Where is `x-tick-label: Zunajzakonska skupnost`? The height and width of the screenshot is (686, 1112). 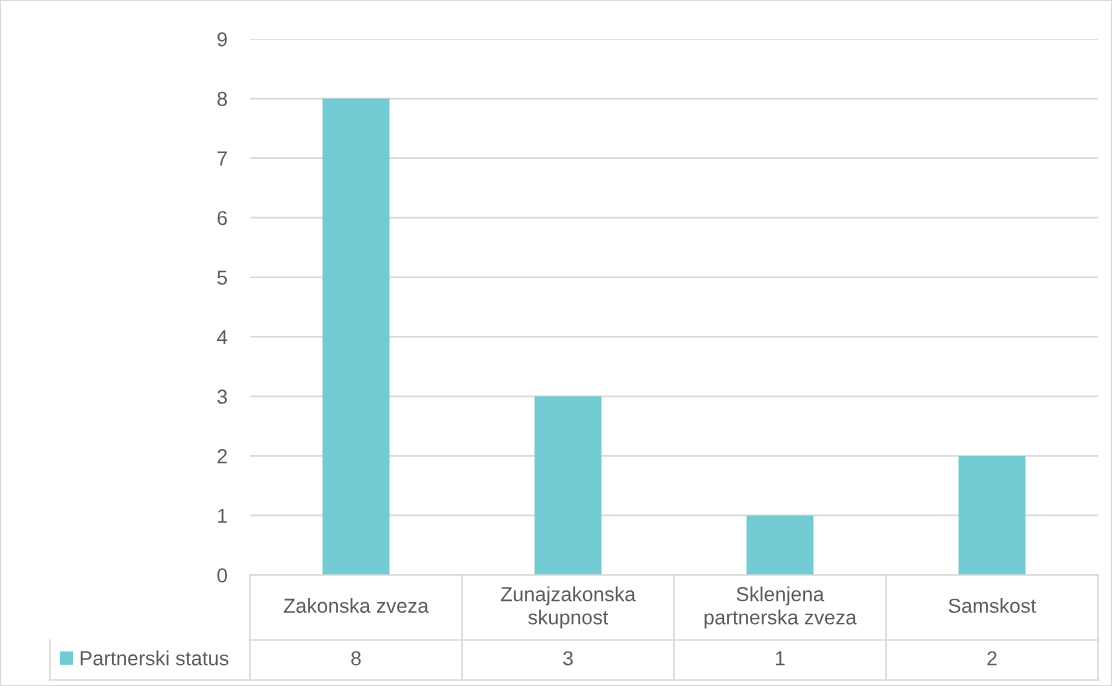 x-tick-label: Zunajzakonska skupnost is located at coordinates (568, 607).